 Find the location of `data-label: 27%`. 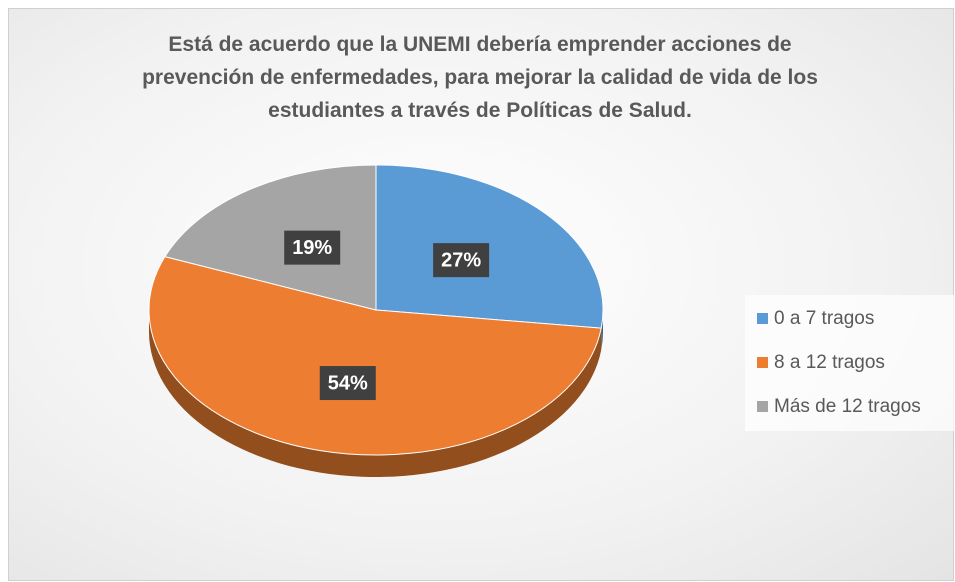

data-label: 27% is located at coordinates (461, 260).